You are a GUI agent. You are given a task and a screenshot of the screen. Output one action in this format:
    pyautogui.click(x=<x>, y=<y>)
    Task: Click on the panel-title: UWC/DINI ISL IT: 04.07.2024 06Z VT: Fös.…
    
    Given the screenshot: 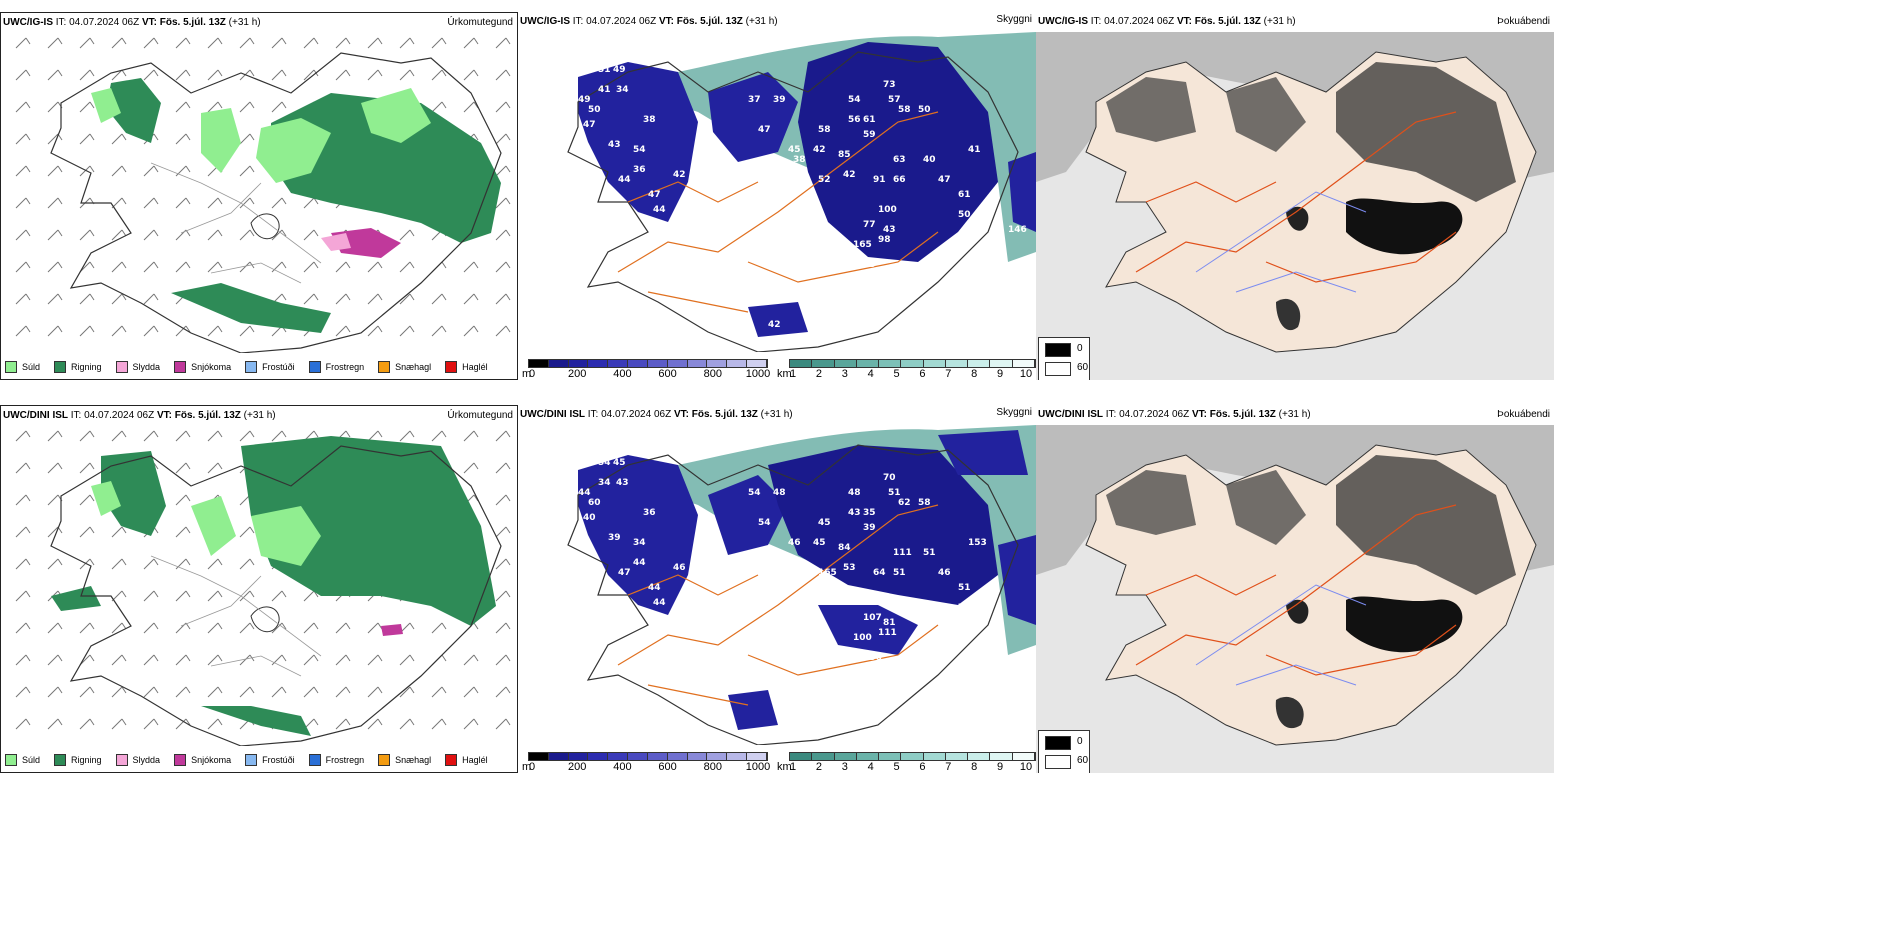 What is the action you would take?
    pyautogui.click(x=139, y=415)
    